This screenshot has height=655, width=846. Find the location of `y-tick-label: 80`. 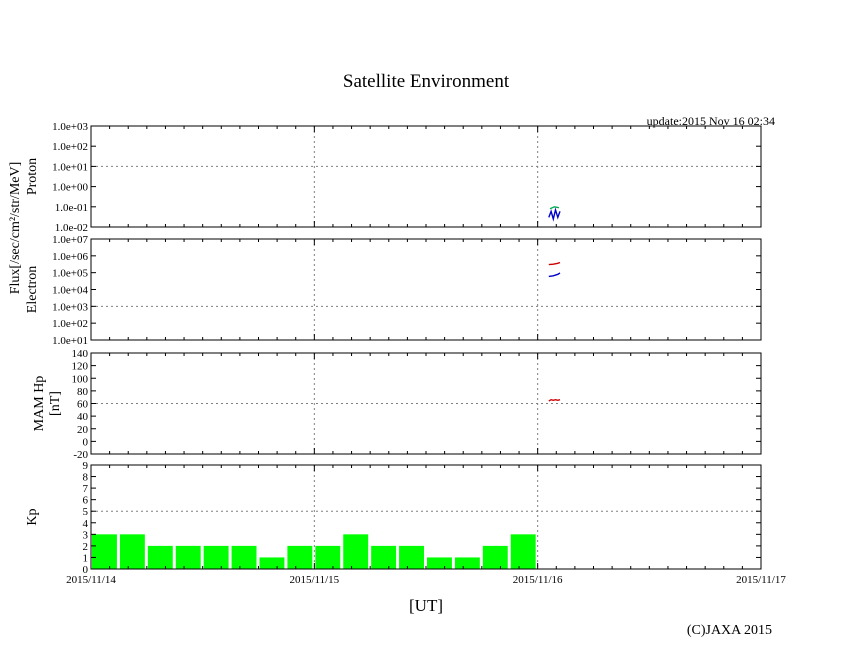

y-tick-label: 80 is located at coordinates (83, 392).